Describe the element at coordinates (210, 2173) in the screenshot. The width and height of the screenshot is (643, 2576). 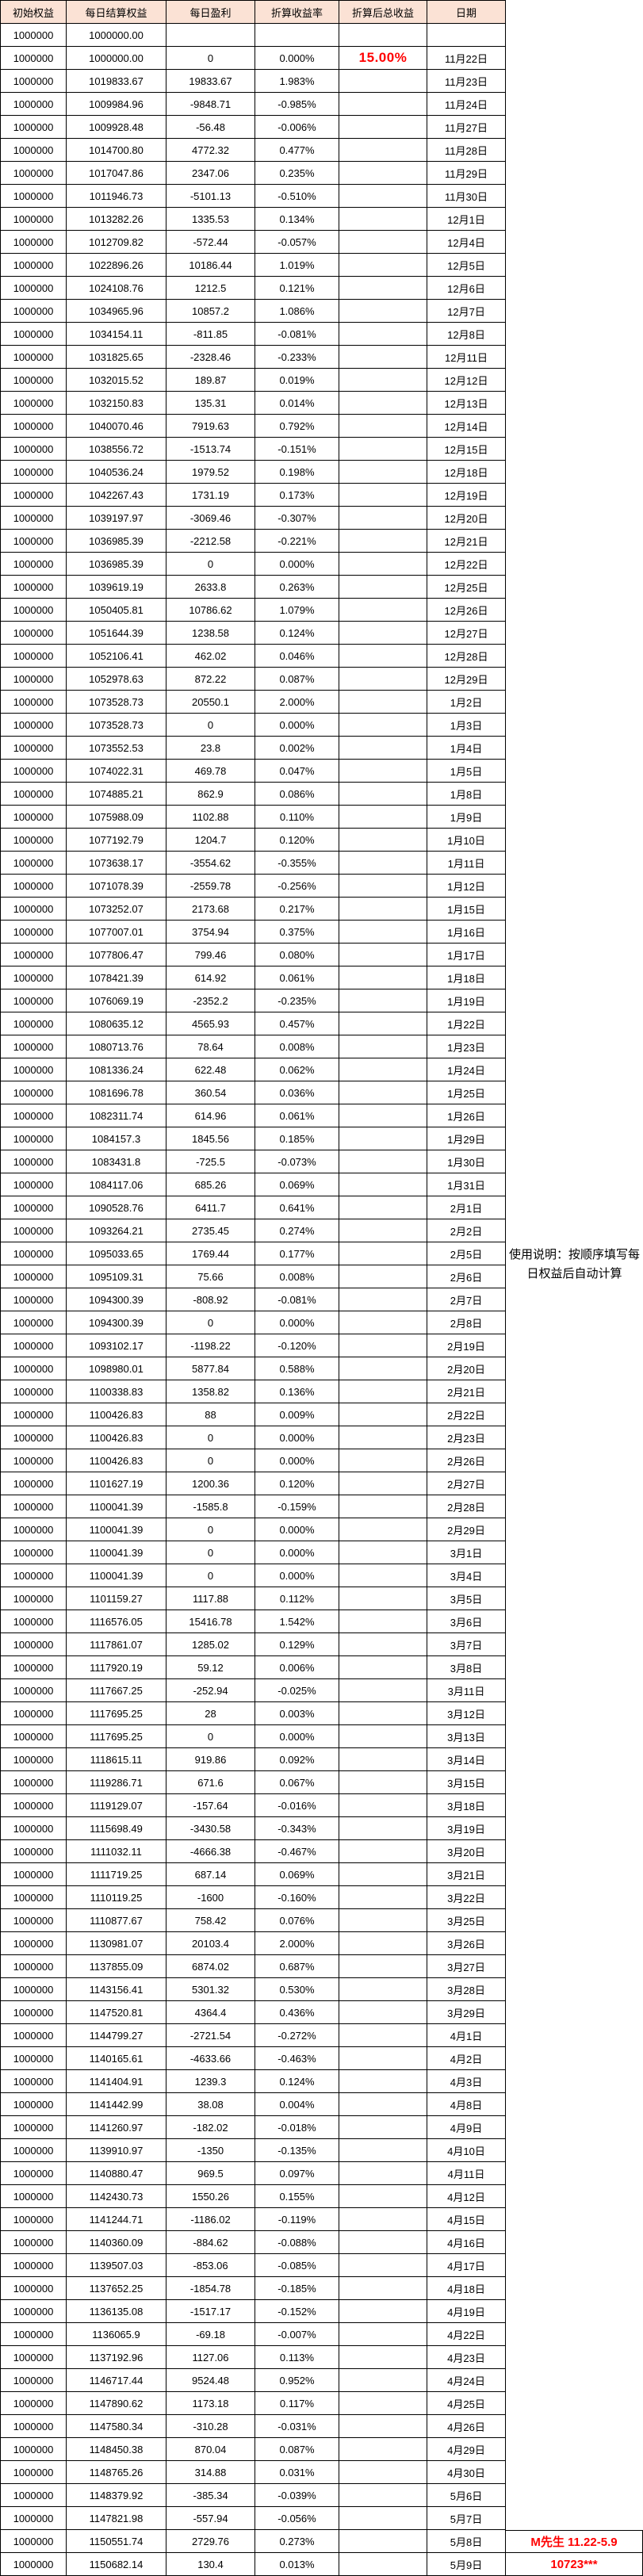
I see `daily-profit-cell: 969.5` at that location.